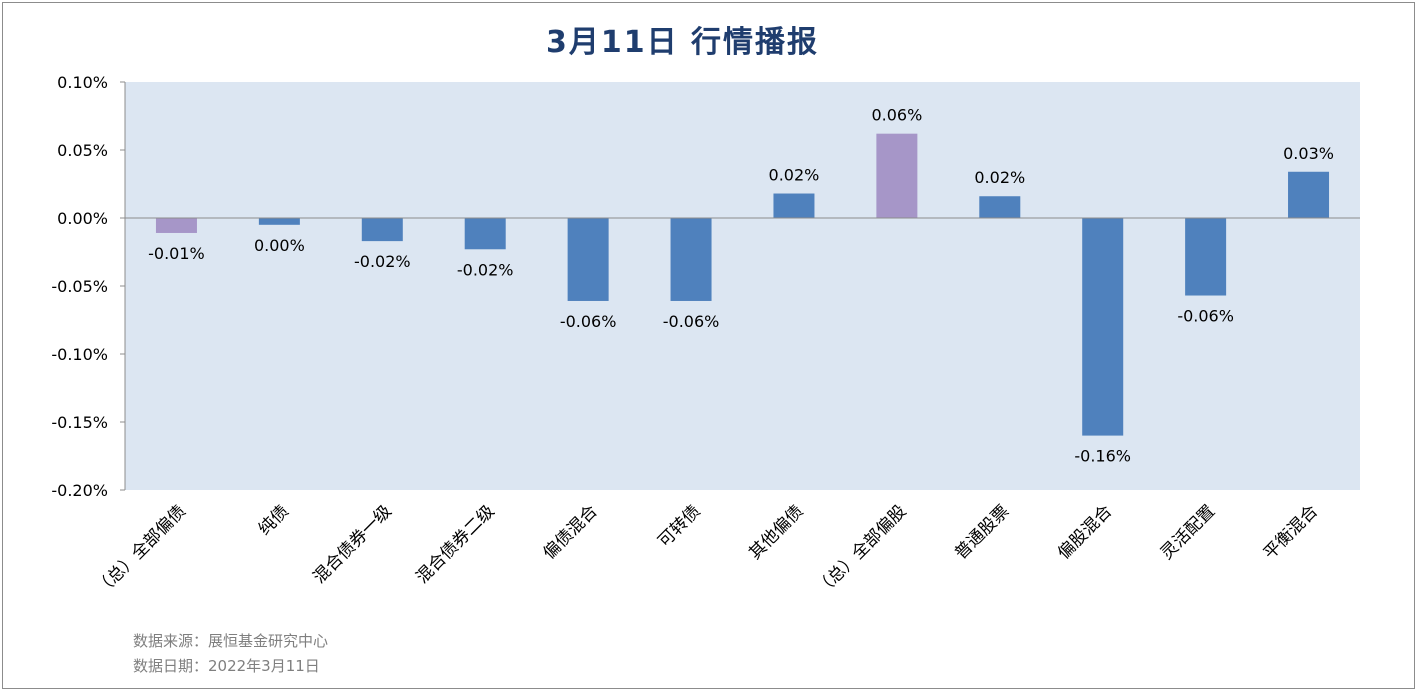  I want to click on x-tick-label: 普通股票, so click(982, 532).